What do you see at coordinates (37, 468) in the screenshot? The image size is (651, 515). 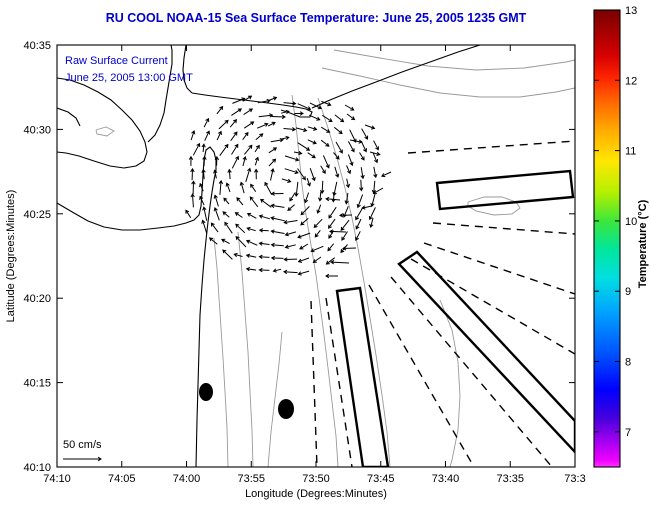 I see `y-tick-label: 40:10` at bounding box center [37, 468].